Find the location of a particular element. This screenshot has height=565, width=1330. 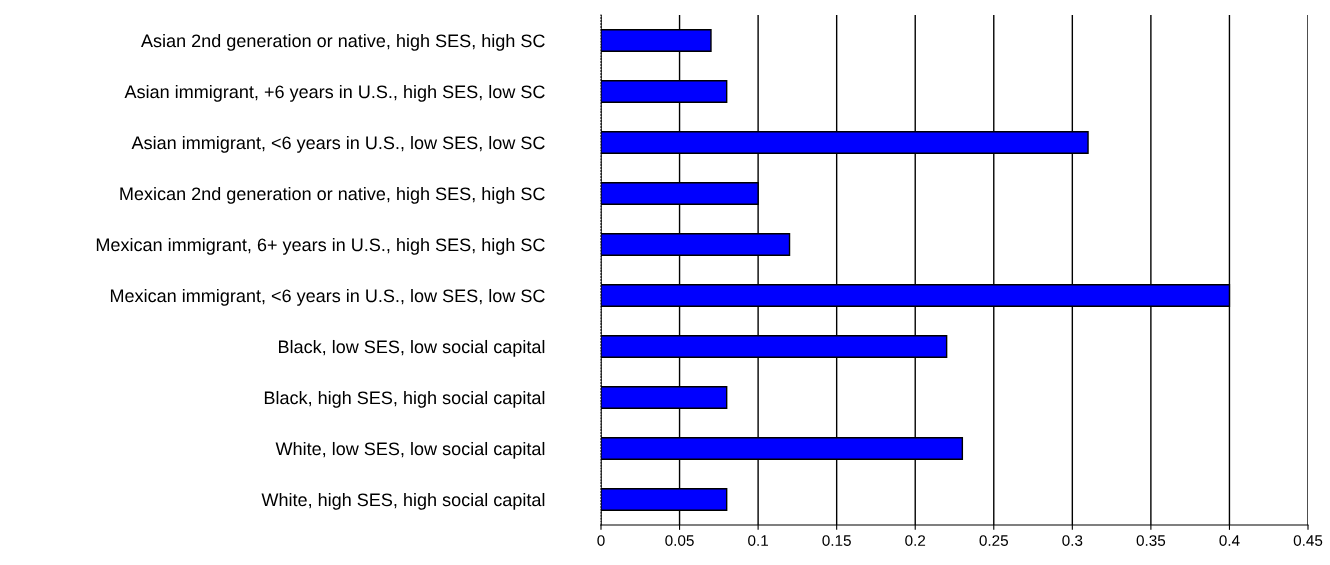

y-tick-label: Asian 2nd generation or native, high SES, high SC is located at coordinates (343, 42).